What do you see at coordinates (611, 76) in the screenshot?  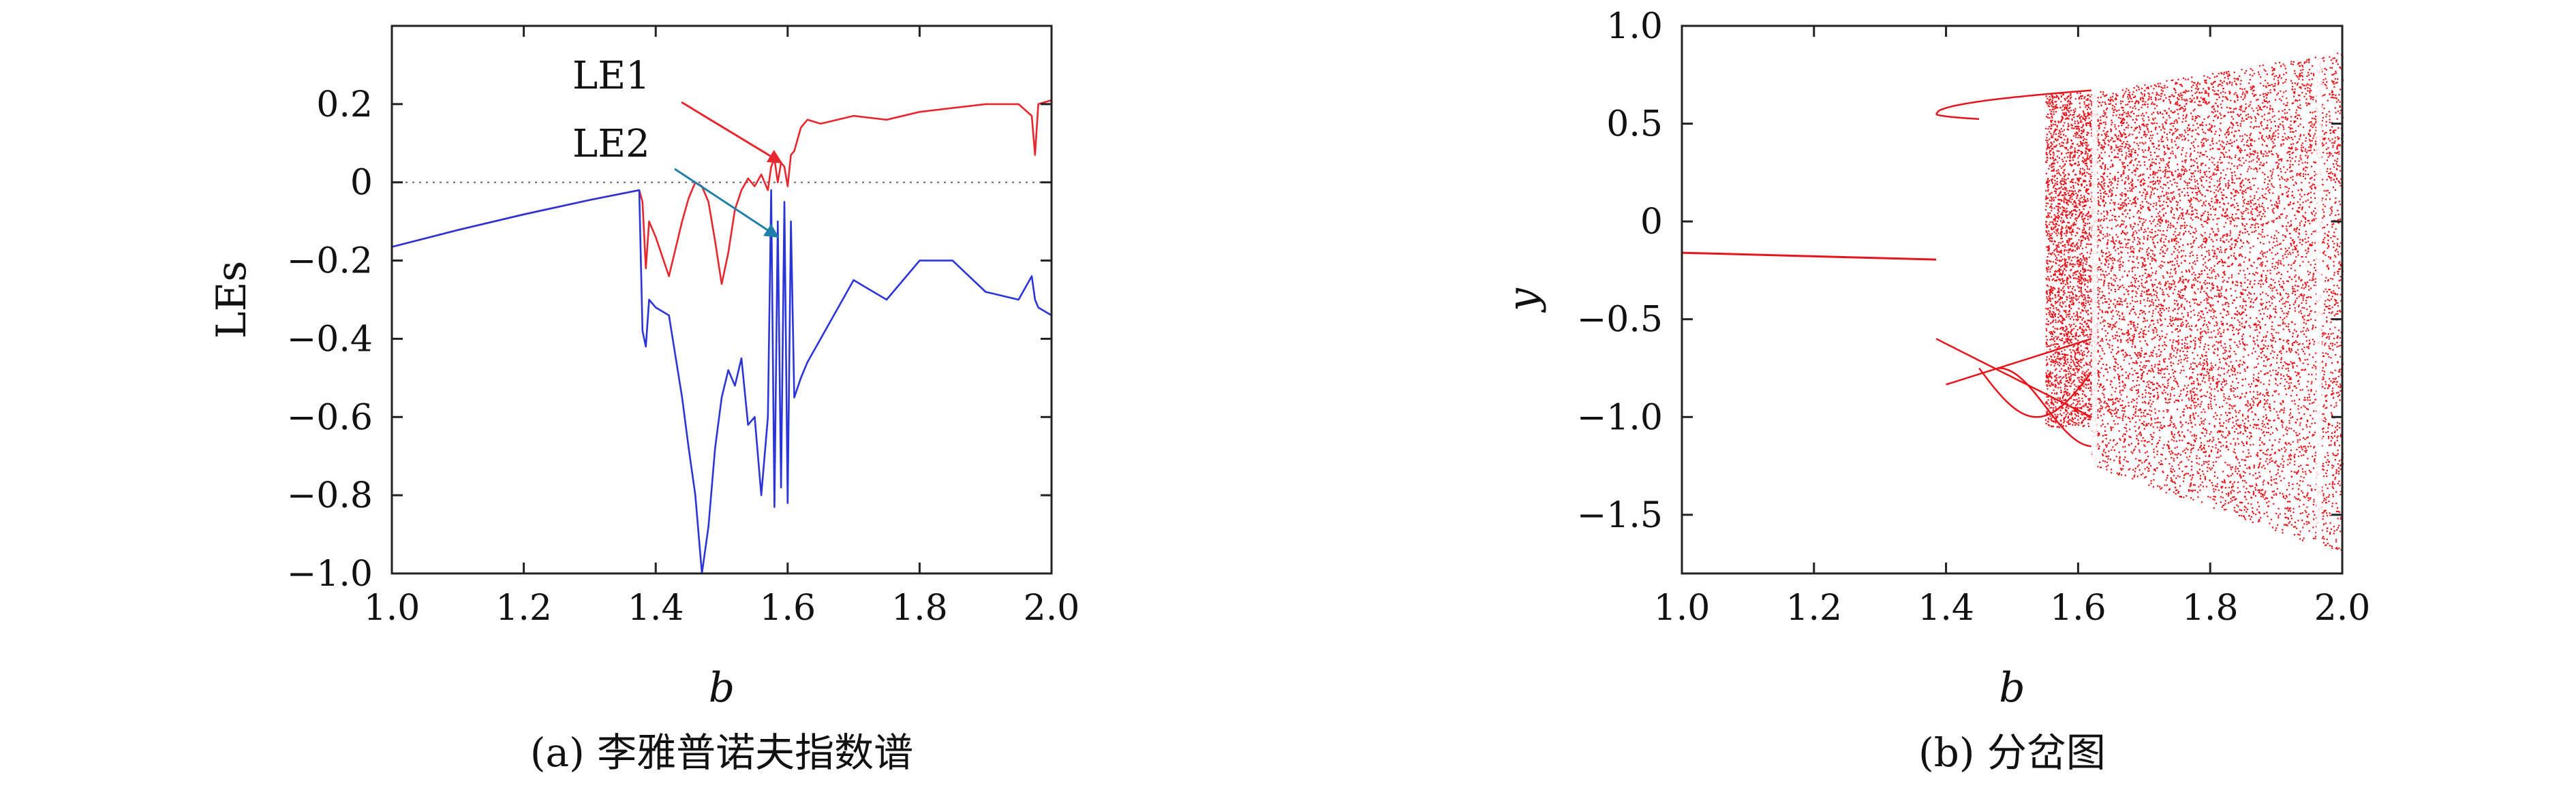 I see `annotation-le1: LE1` at bounding box center [611, 76].